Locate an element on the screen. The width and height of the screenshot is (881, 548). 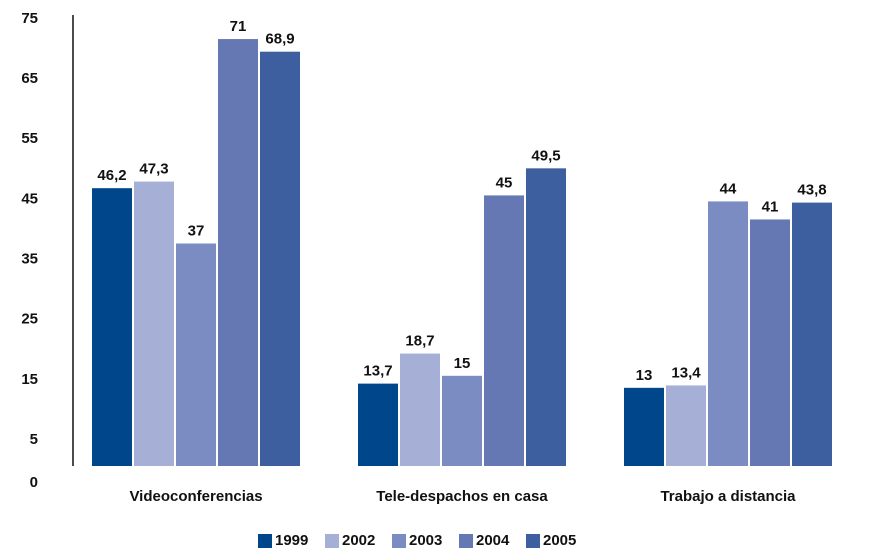
data-label: 37 is located at coordinates (196, 230).